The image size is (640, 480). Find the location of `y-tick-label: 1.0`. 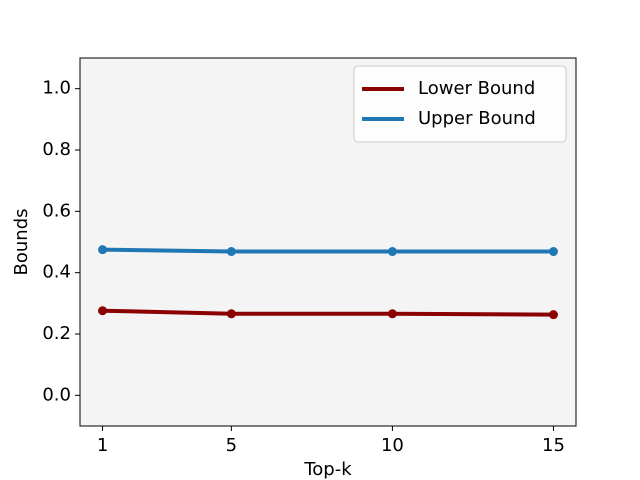

y-tick-label: 1.0 is located at coordinates (56, 88).